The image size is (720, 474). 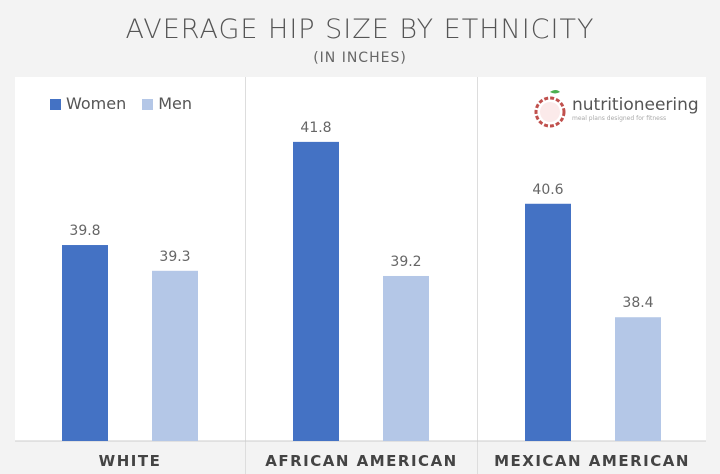 I want to click on data-label: 39.3, so click(x=174, y=257).